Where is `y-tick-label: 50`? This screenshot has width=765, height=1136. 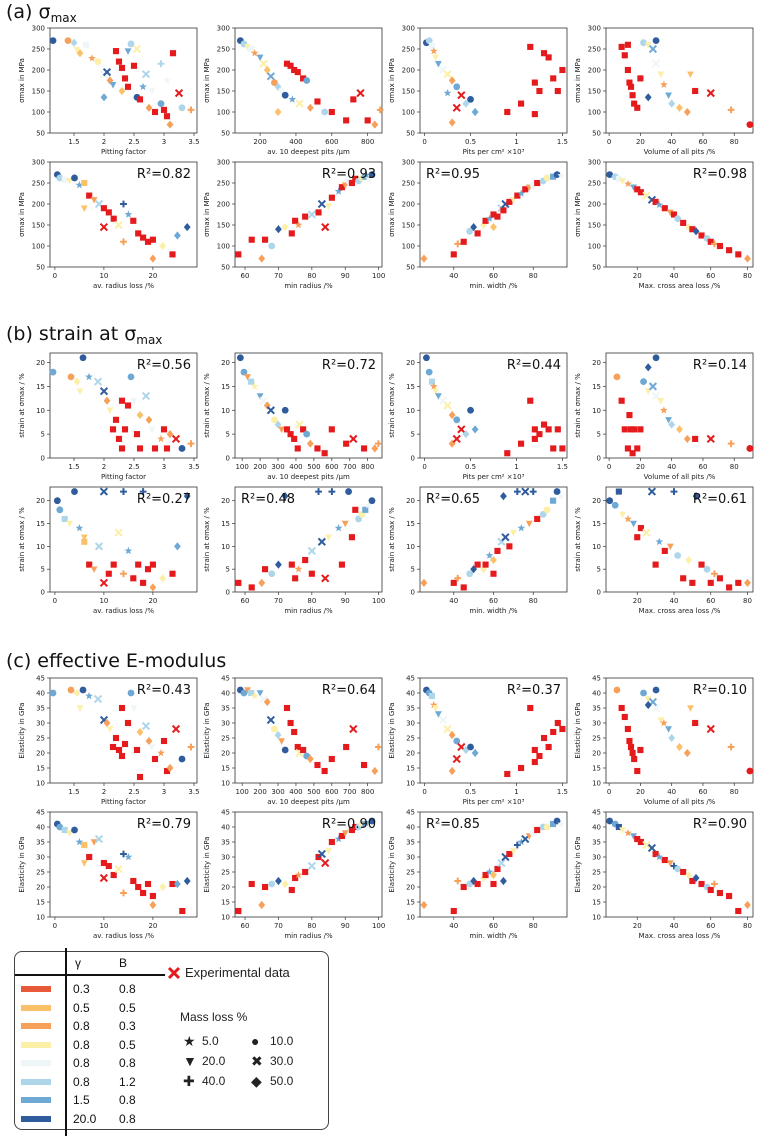 y-tick-label: 50 is located at coordinates (410, 134).